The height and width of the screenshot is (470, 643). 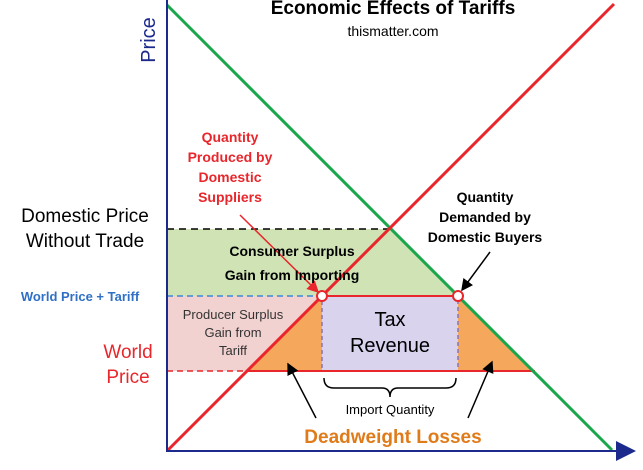 I want to click on qty-demanded-arrow, so click(x=476, y=271).